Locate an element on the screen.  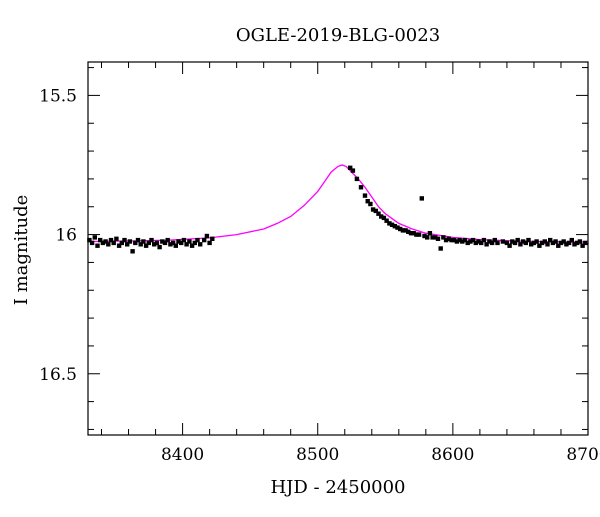
x-tick-label: 8500 is located at coordinates (317, 455).